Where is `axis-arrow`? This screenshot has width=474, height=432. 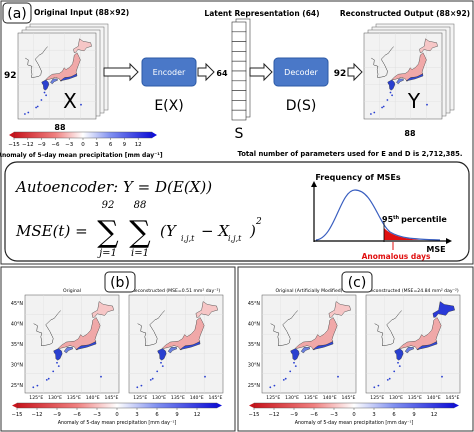 axis-arrow is located at coordinates (449, 241).